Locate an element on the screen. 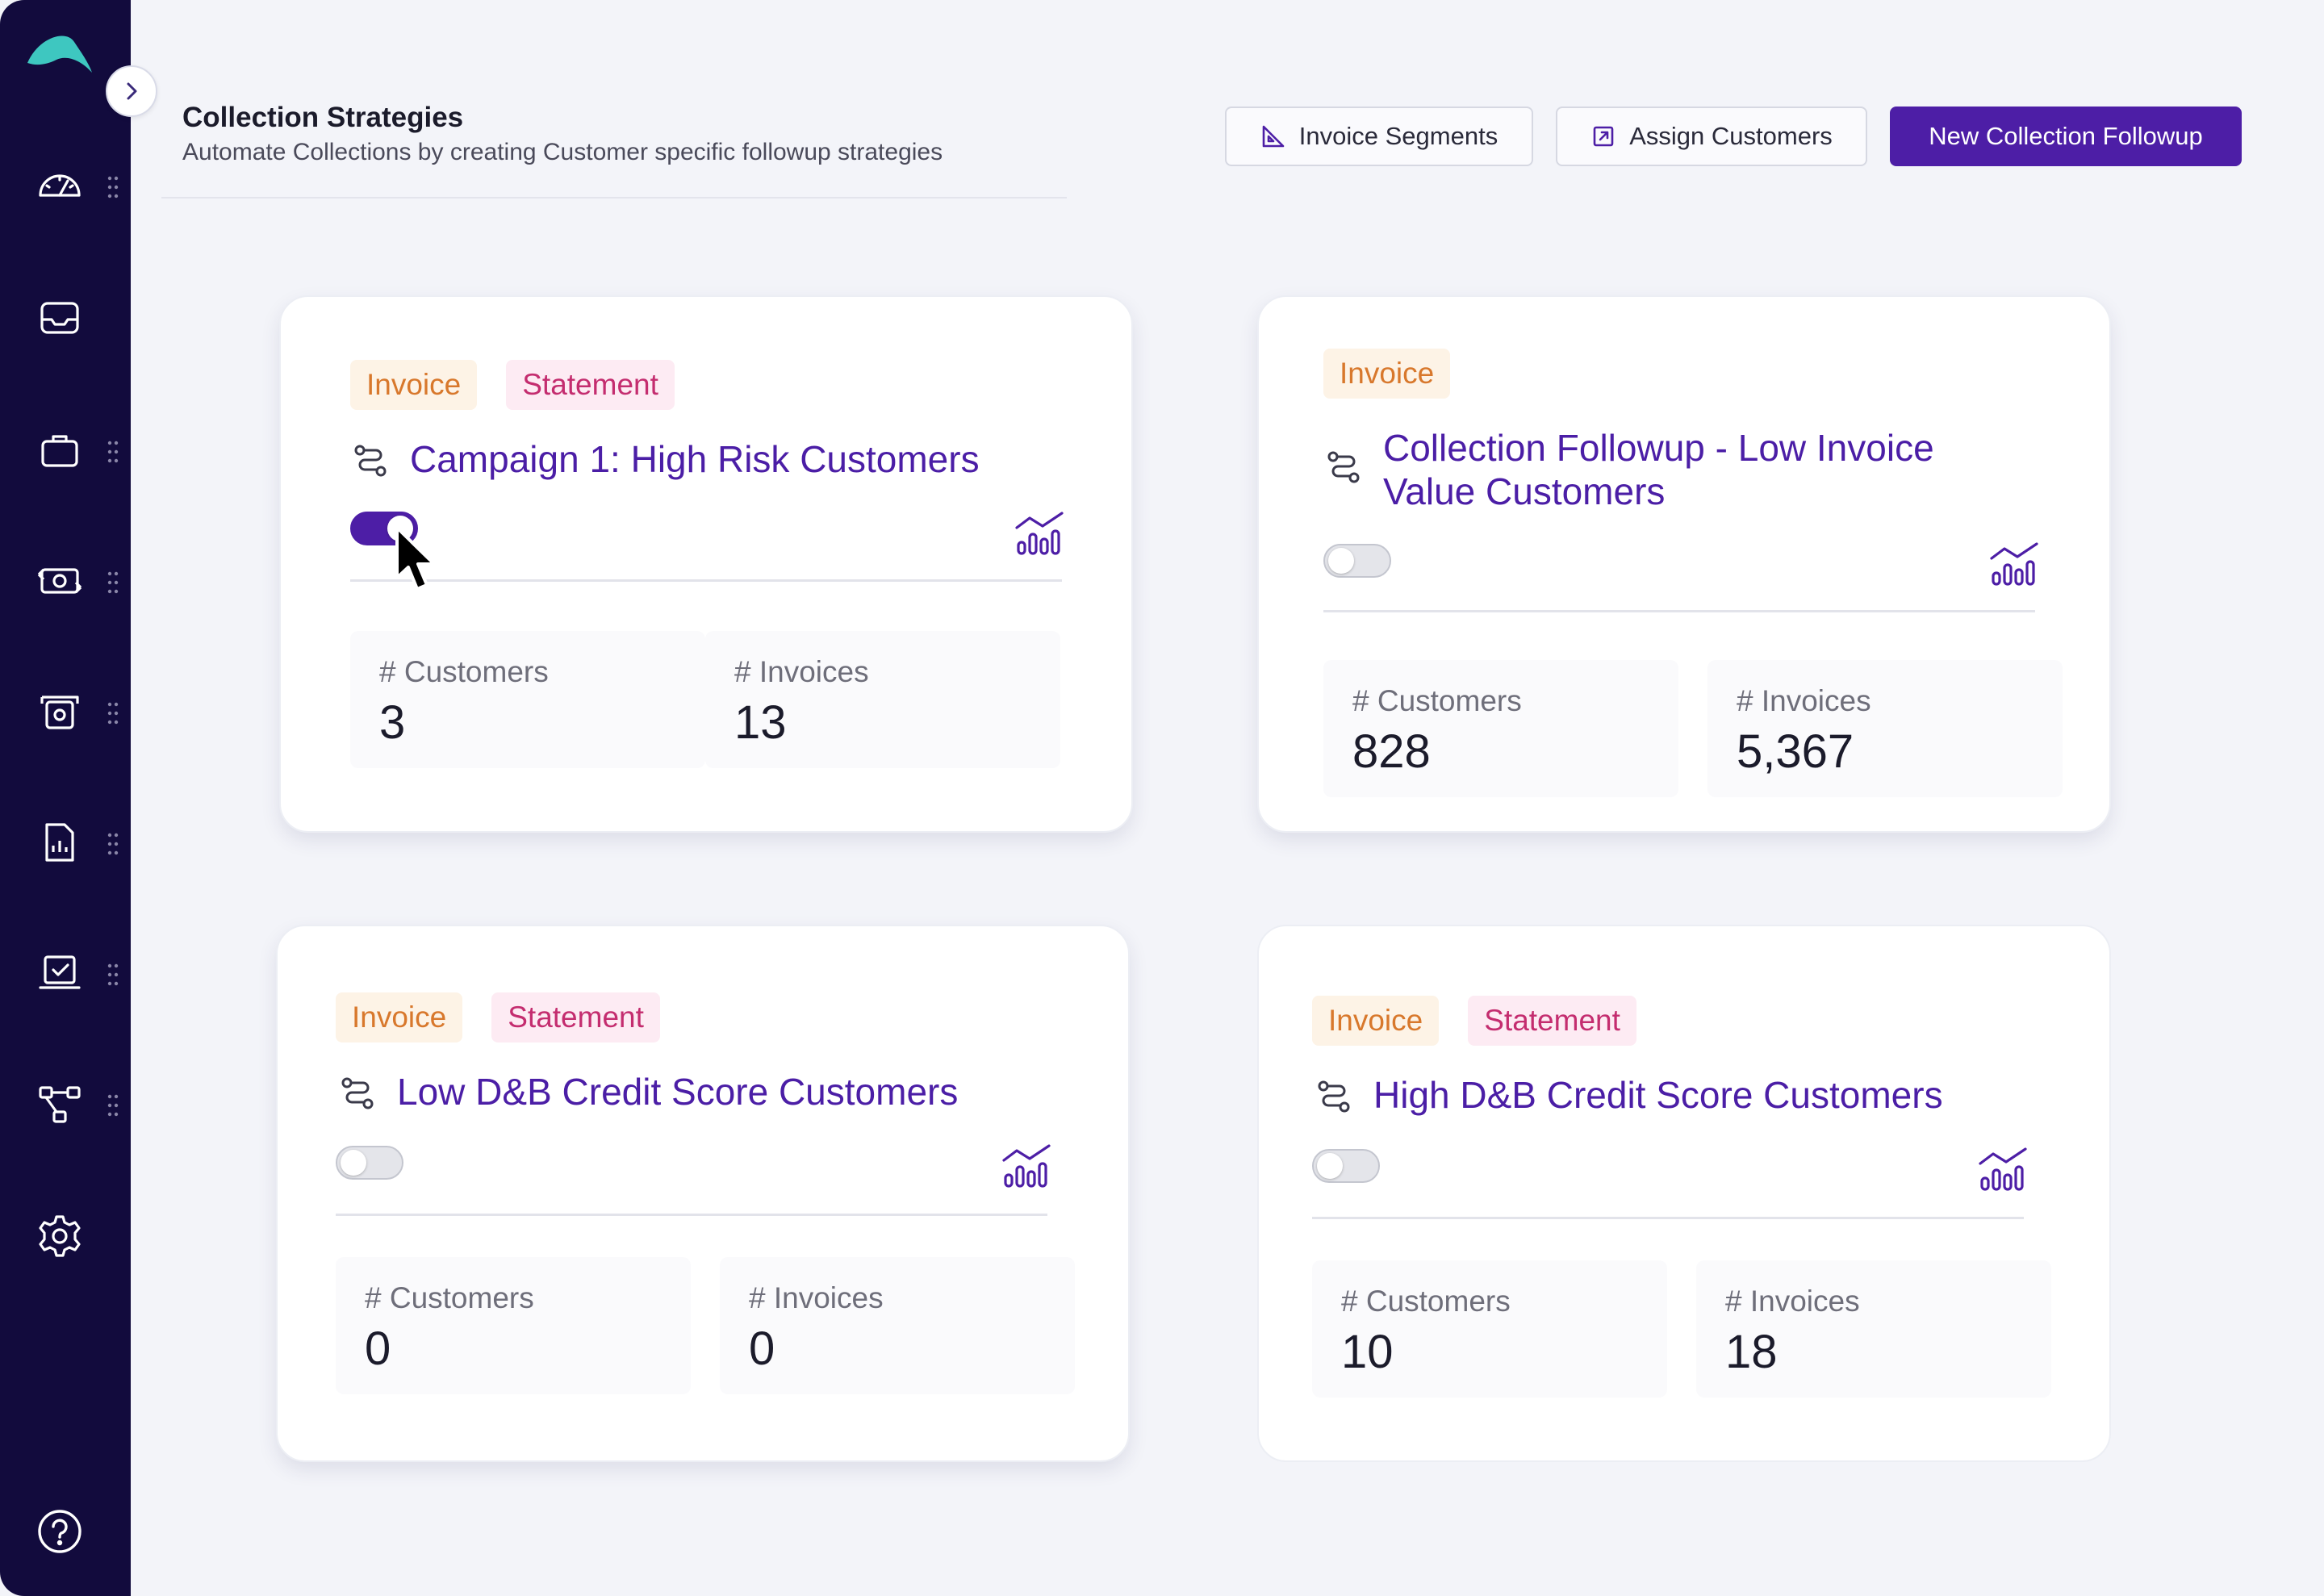  card-title-line: Collection Followup - Low Invoice is located at coordinates (1658, 448).